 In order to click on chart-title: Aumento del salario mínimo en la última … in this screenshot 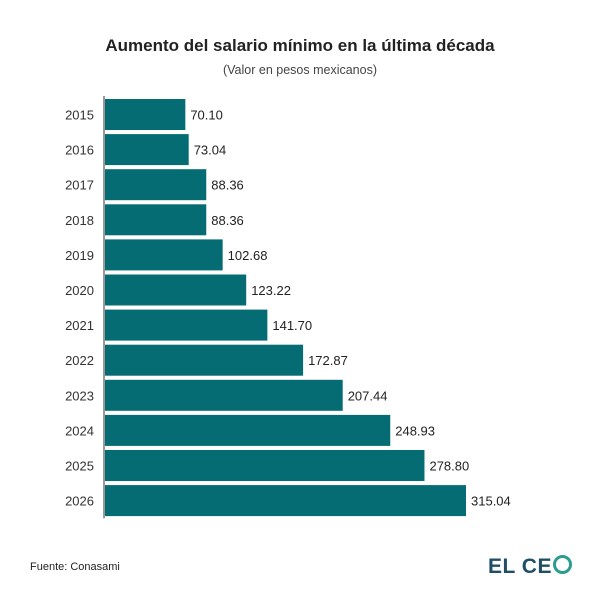, I will do `click(300, 45)`.